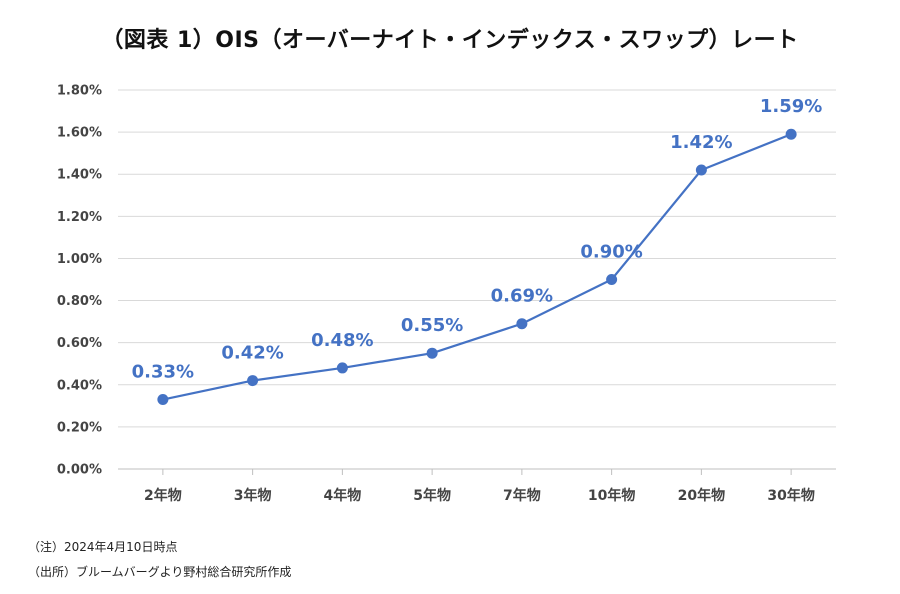 The width and height of the screenshot is (900, 594). What do you see at coordinates (160, 572) in the screenshot?
I see `footnote-source: （出所）ブルームバーグより野村総合研究所作成` at bounding box center [160, 572].